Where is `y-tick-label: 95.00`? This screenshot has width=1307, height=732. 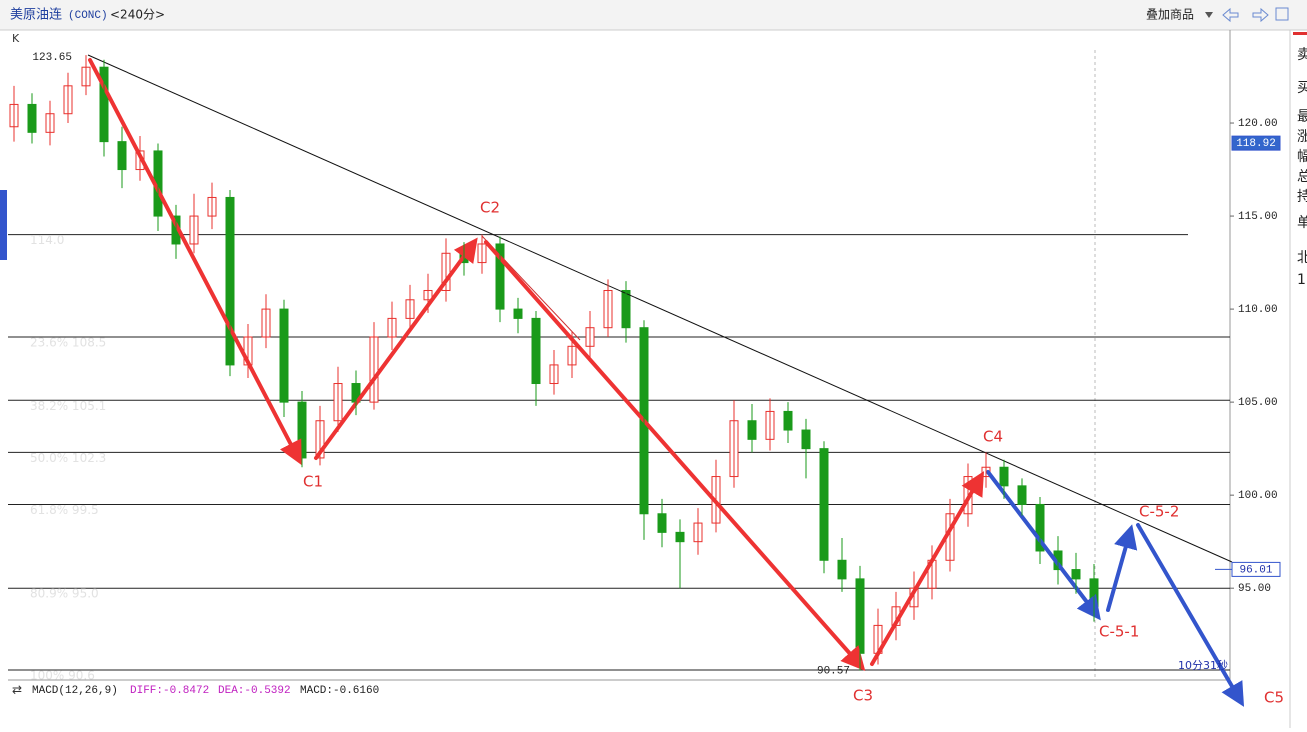
y-tick-label: 95.00 is located at coordinates (1254, 589).